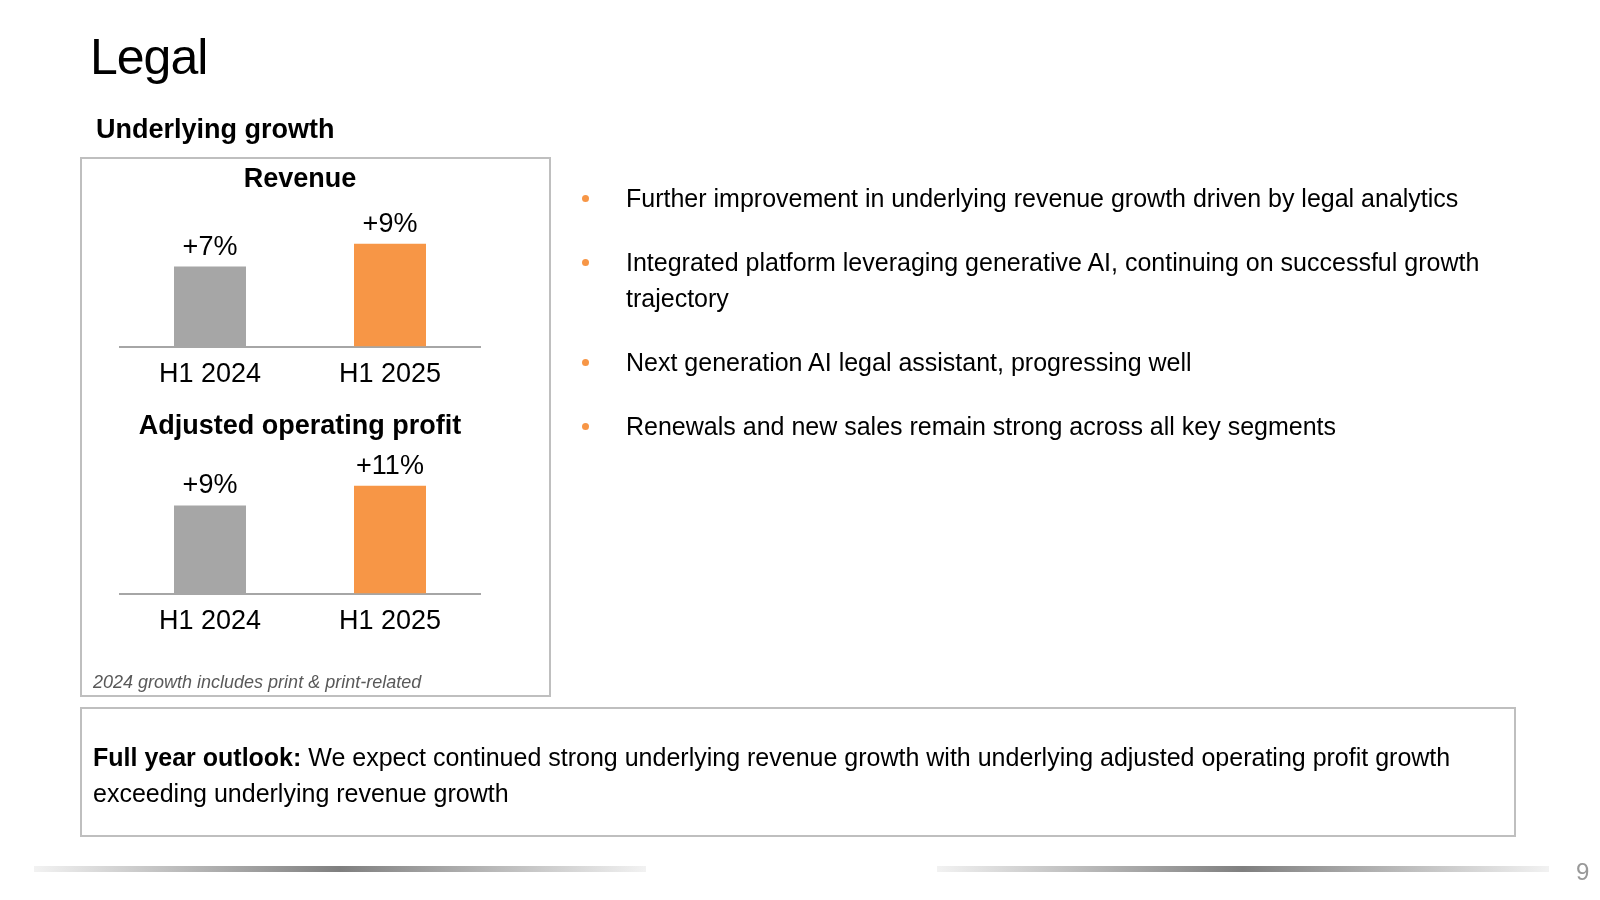  I want to click on text: 2024 growth includes print & print-related, so click(257, 682).